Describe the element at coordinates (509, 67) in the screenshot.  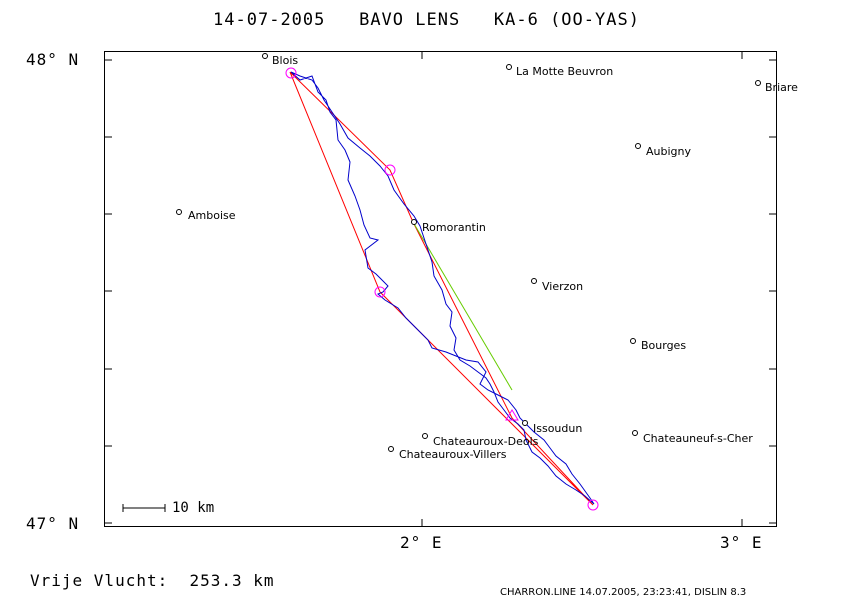
I see `town-marker-la-motte-beuvron` at that location.